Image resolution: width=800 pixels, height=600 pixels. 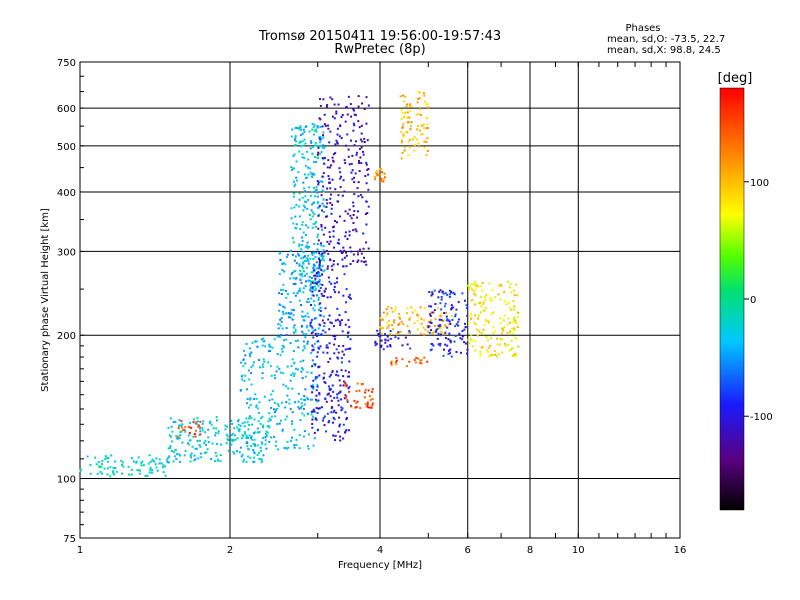 What do you see at coordinates (642, 28) in the screenshot?
I see `stats-heading: Phases` at bounding box center [642, 28].